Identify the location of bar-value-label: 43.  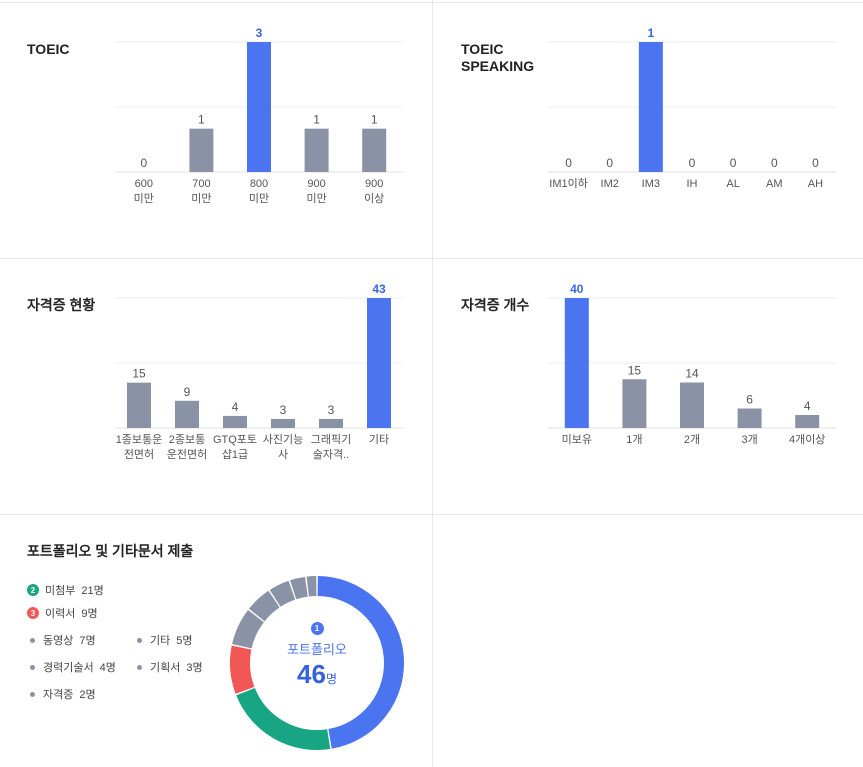
(379, 289).